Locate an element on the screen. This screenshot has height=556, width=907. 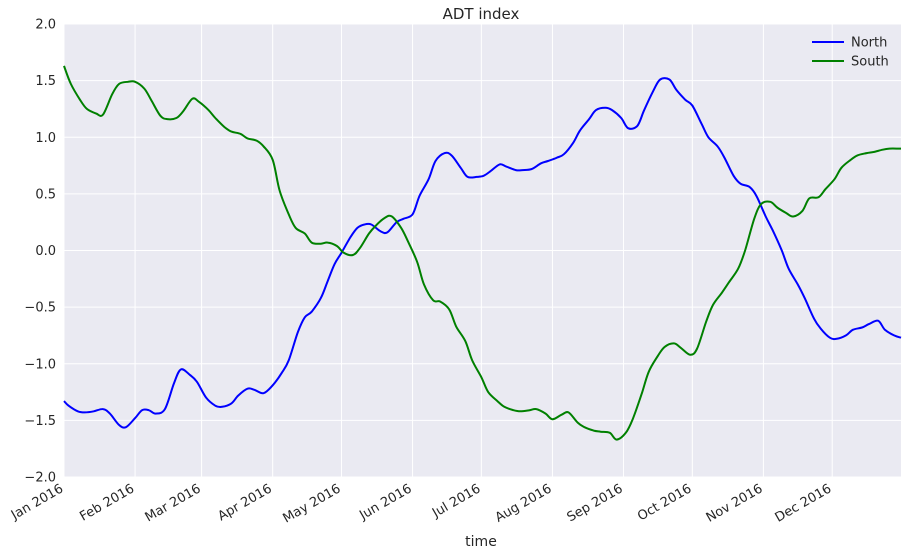
y-tick-label: 1.5 is located at coordinates (45, 81).